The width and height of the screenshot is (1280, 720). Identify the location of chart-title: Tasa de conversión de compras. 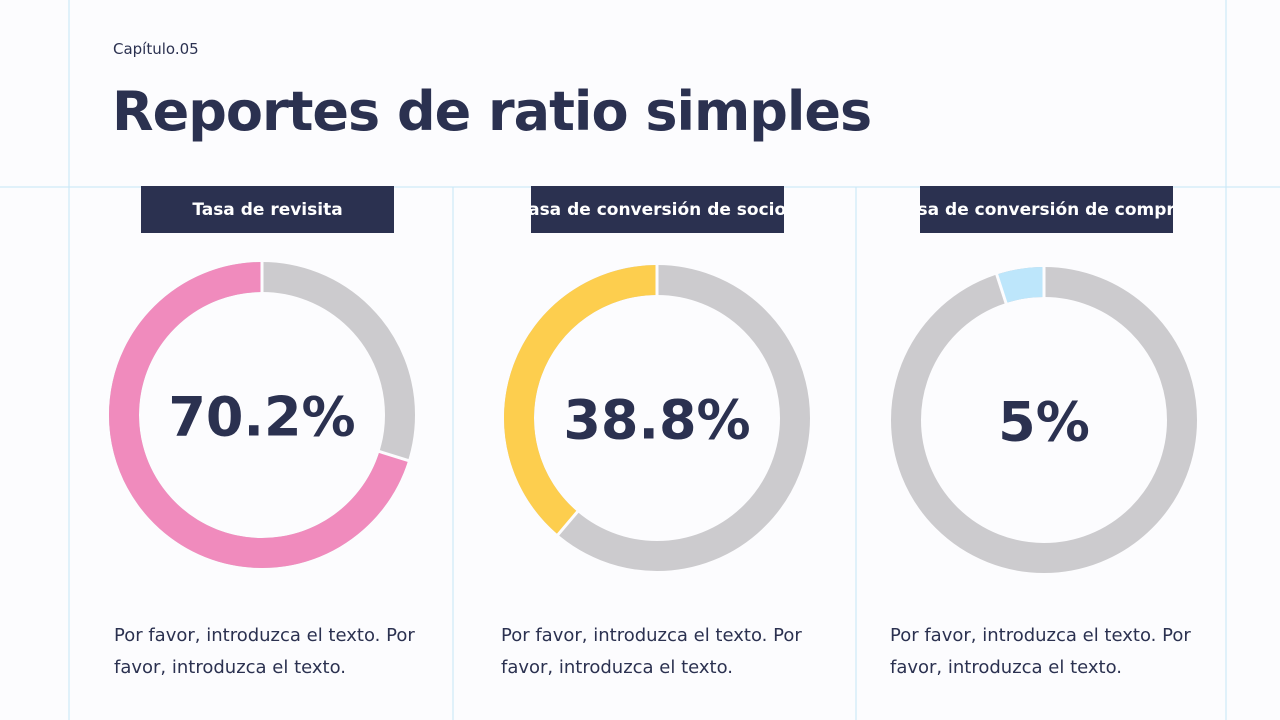
(1046, 209).